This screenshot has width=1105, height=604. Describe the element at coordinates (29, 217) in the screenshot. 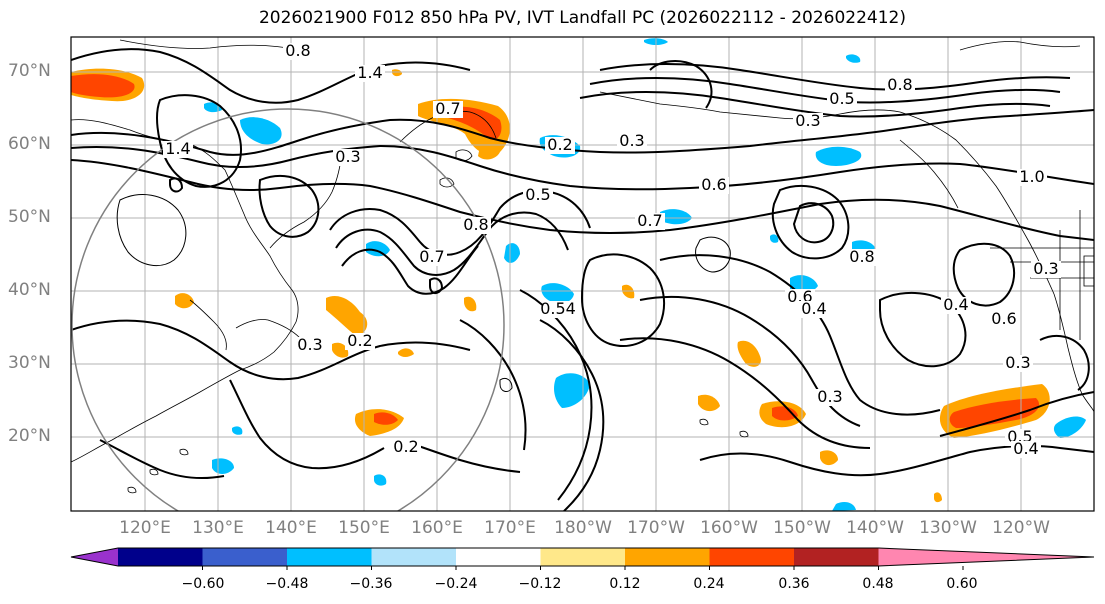

I see `lat-label-50n: 50°N` at that location.